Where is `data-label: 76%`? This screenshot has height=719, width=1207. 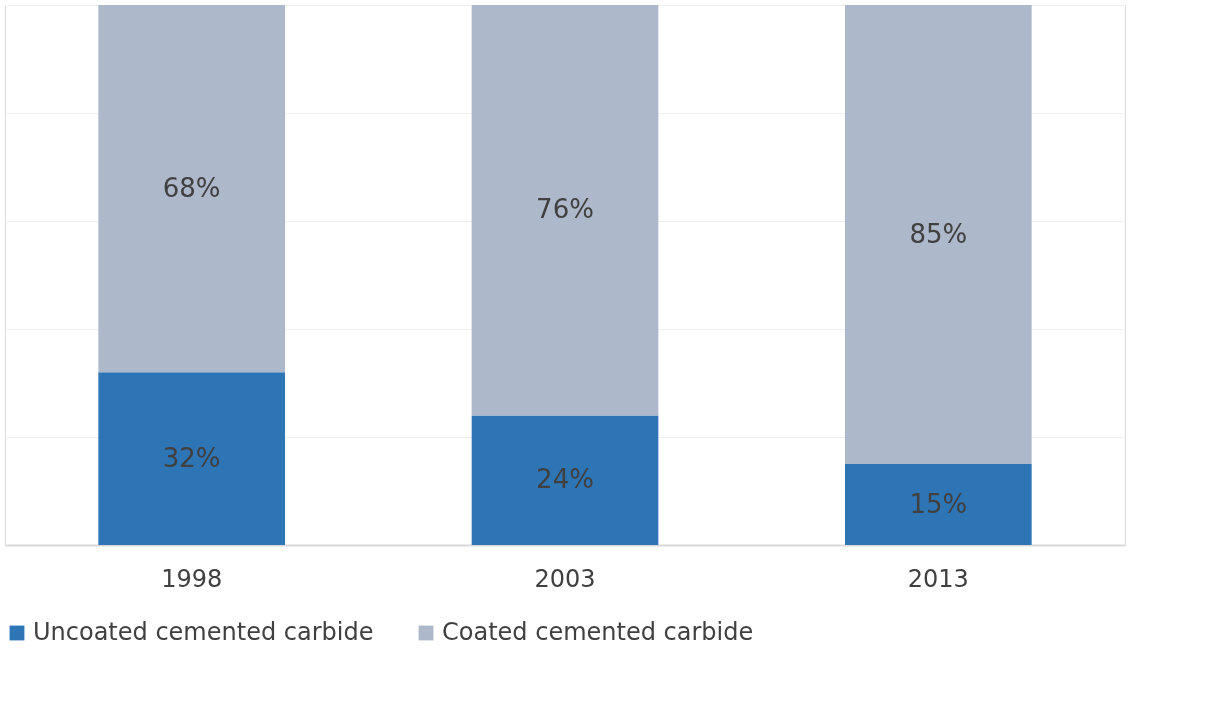
data-label: 76% is located at coordinates (565, 209).